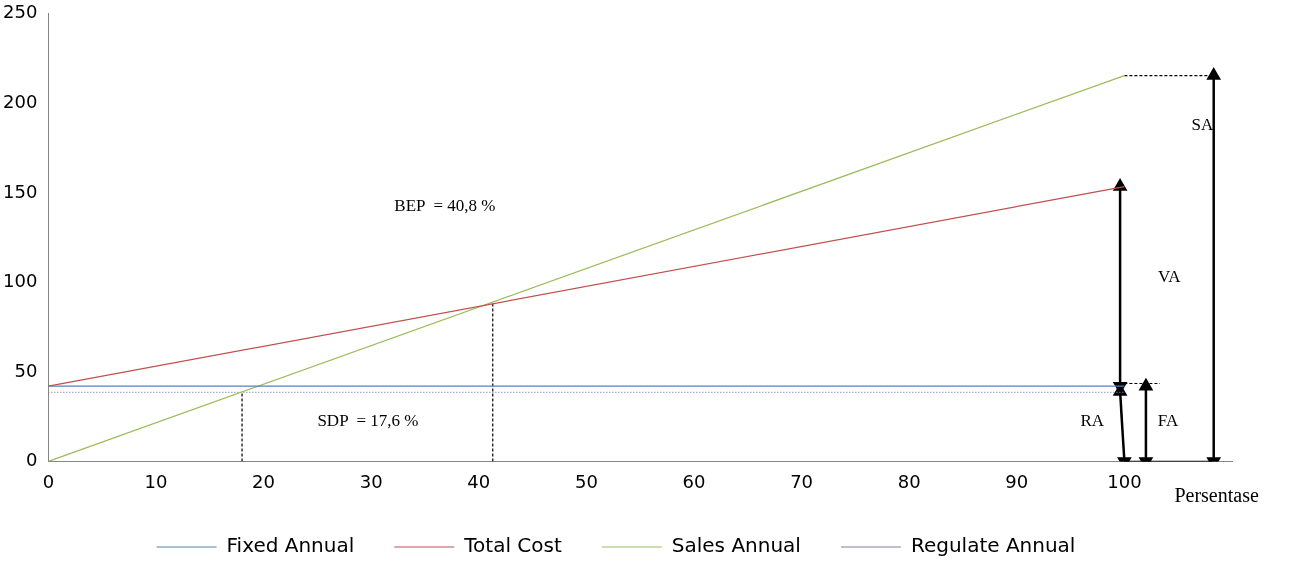 Image resolution: width=1292 pixels, height=567 pixels. Describe the element at coordinates (736, 545) in the screenshot. I see `legend-label: Sales Annual` at that location.